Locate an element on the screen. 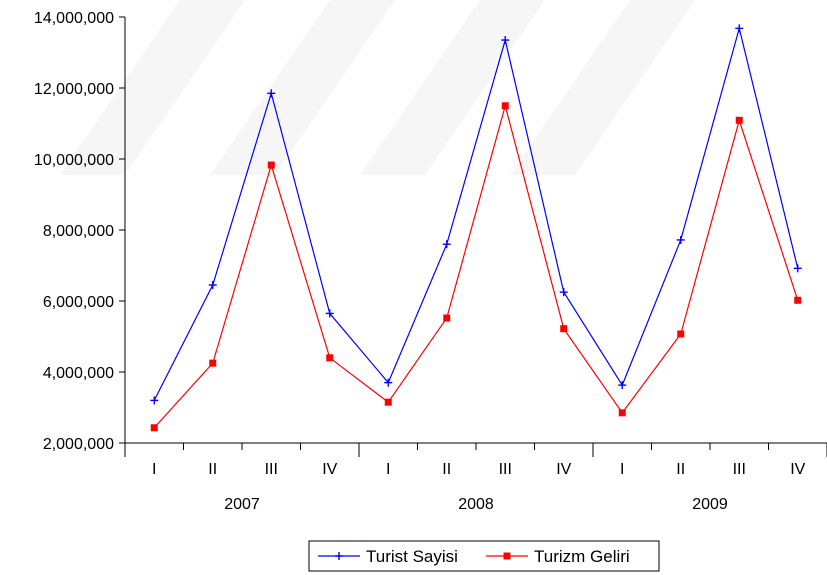 This screenshot has width=827, height=575. x-year-label: 2008 is located at coordinates (476, 504).